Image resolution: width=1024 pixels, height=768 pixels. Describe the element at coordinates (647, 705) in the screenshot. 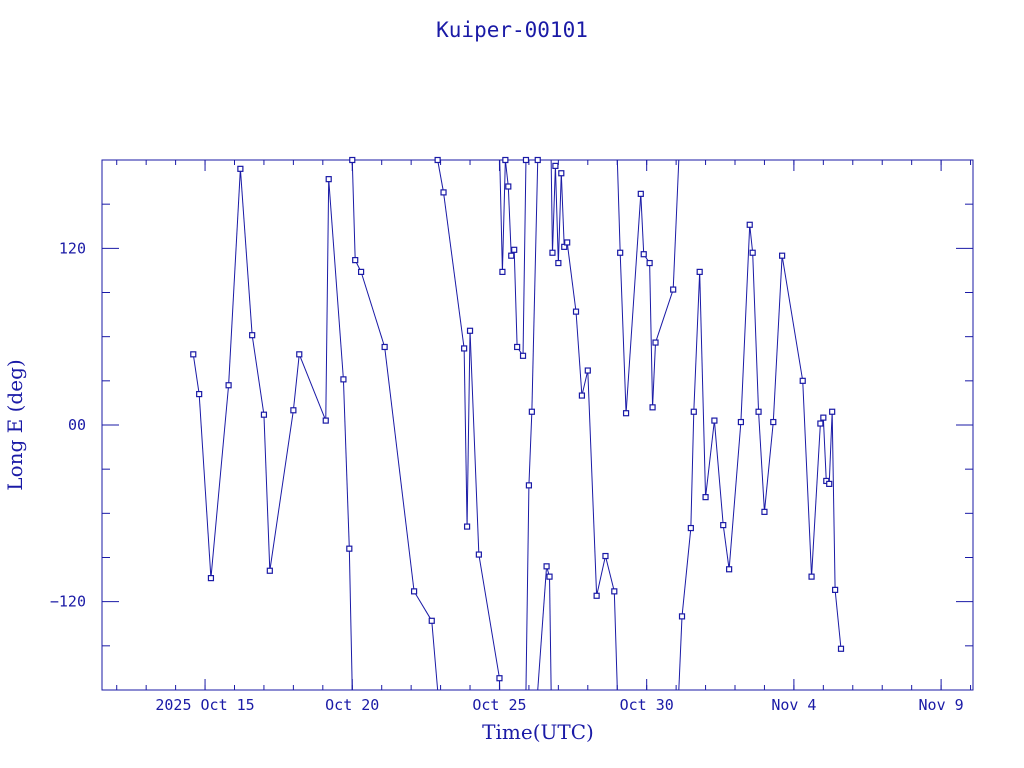

I see `x-tick-label: Oct 30` at that location.